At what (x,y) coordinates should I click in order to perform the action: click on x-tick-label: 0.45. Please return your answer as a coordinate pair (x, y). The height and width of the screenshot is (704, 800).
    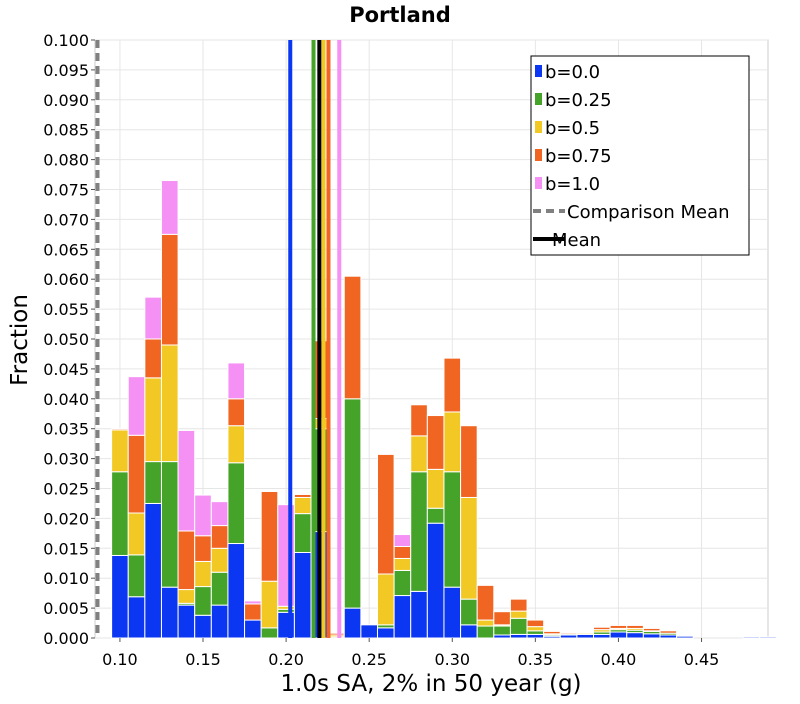
    Looking at the image, I should click on (702, 659).